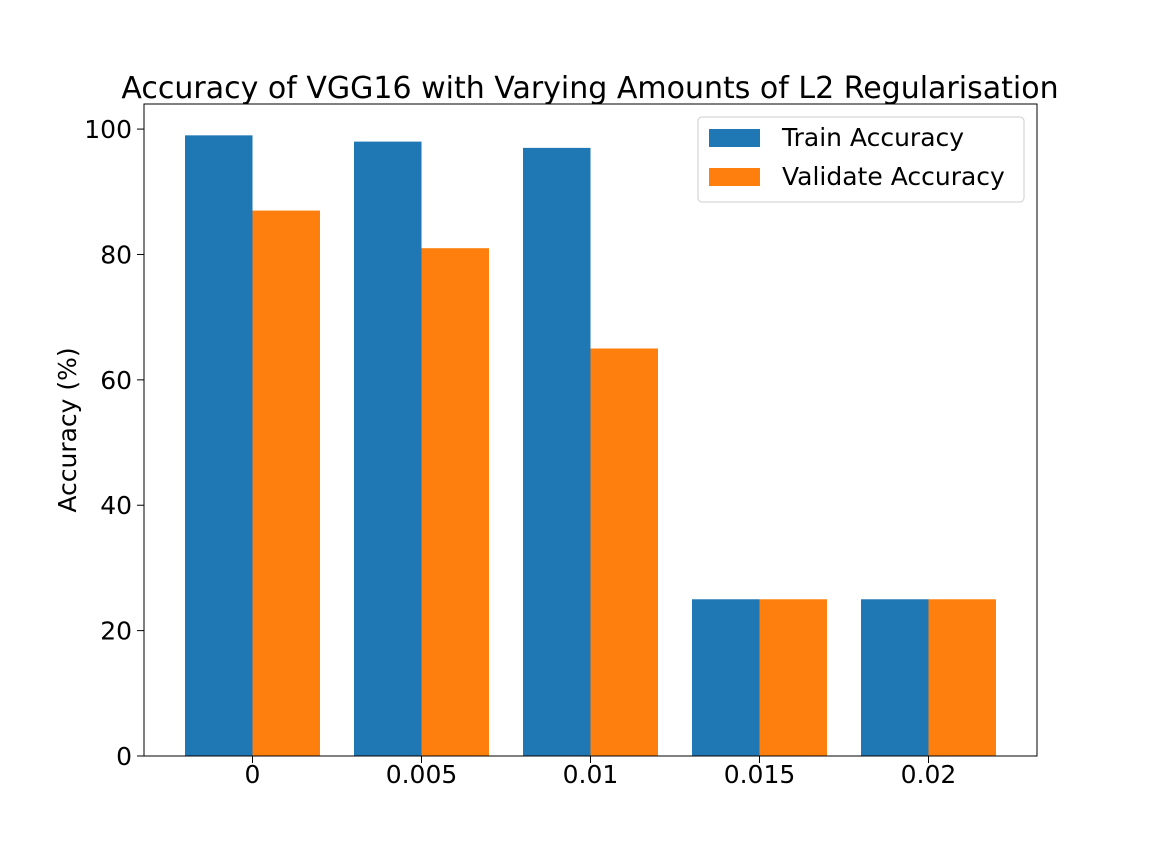  What do you see at coordinates (872, 137) in the screenshot?
I see `legend-label-train: Train Accuracy` at bounding box center [872, 137].